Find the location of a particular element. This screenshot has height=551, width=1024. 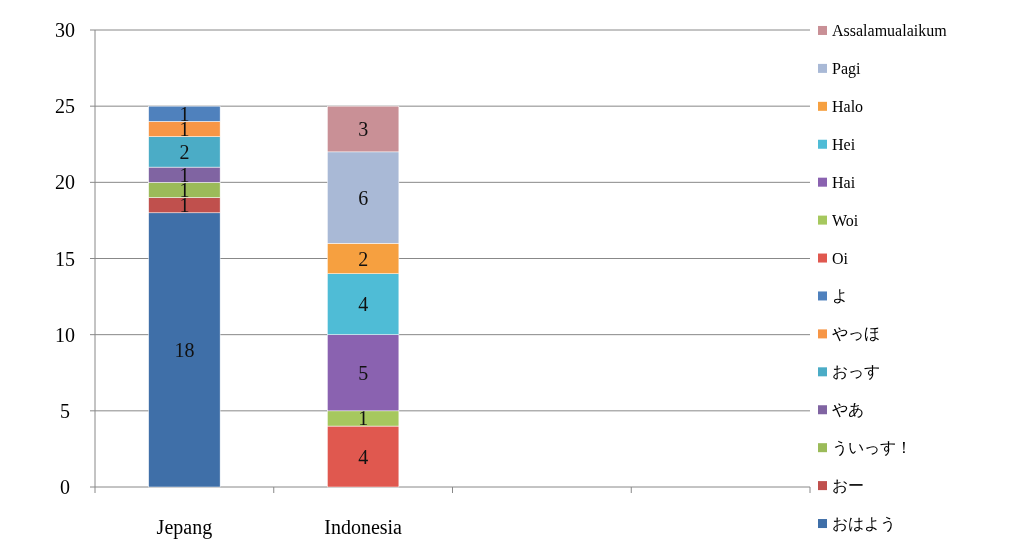

legend-label: Pagi is located at coordinates (846, 68).